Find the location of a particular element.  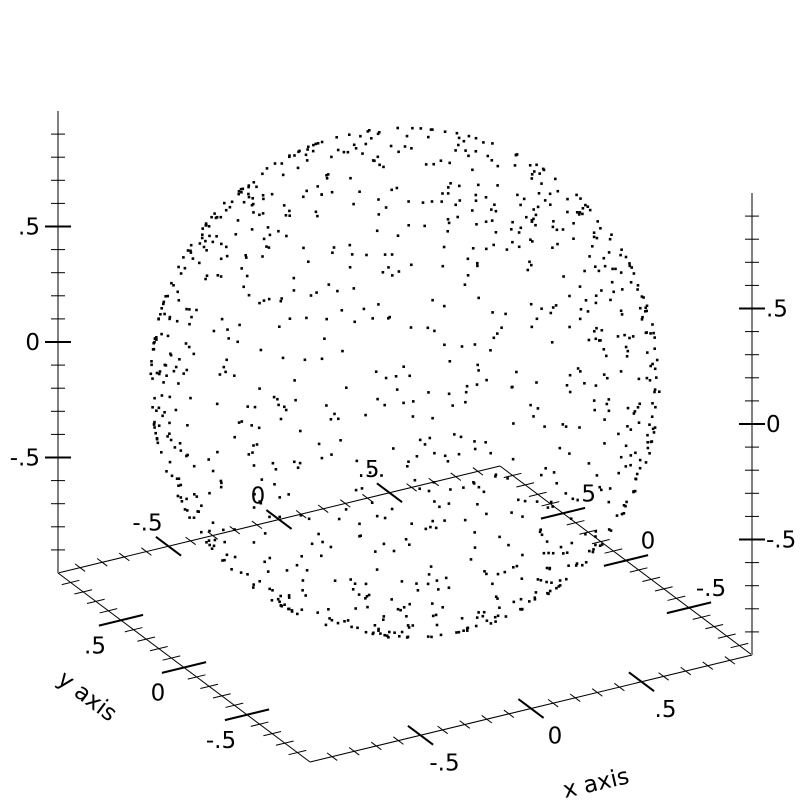

x-axis-label: x axis is located at coordinates (596, 783).